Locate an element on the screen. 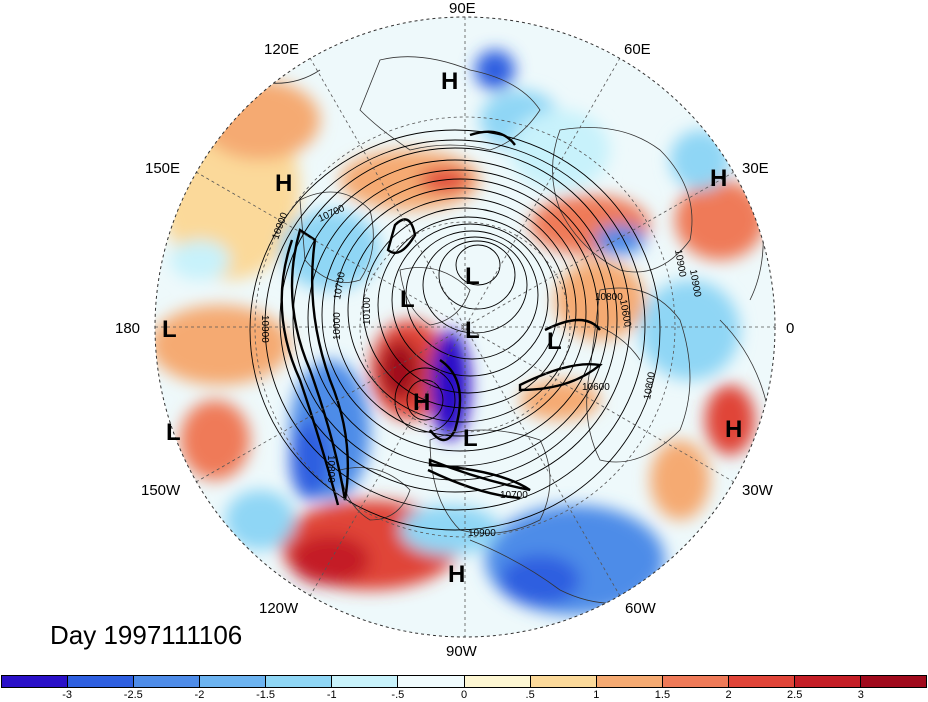 This screenshot has width=928, height=702. colorbar-label: -2 is located at coordinates (199, 695).